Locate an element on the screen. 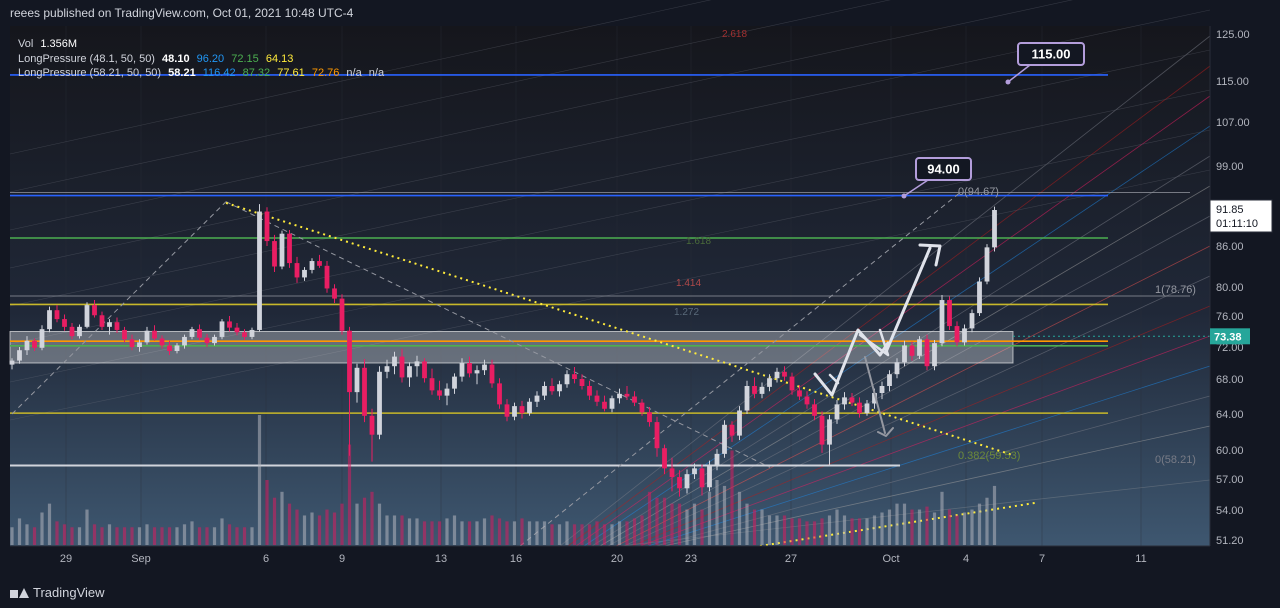  x-tick-label: 9 is located at coordinates (342, 559).